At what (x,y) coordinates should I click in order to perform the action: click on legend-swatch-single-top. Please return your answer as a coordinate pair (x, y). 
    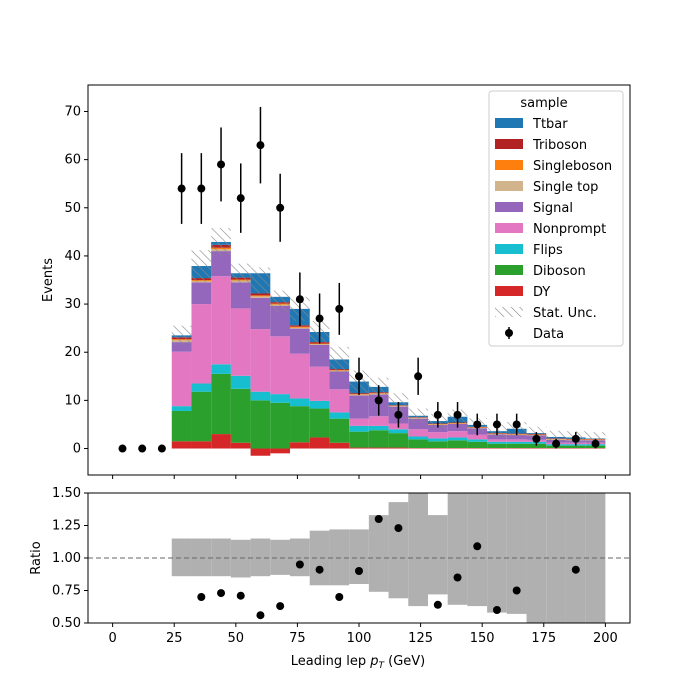
    Looking at the image, I should click on (509, 186).